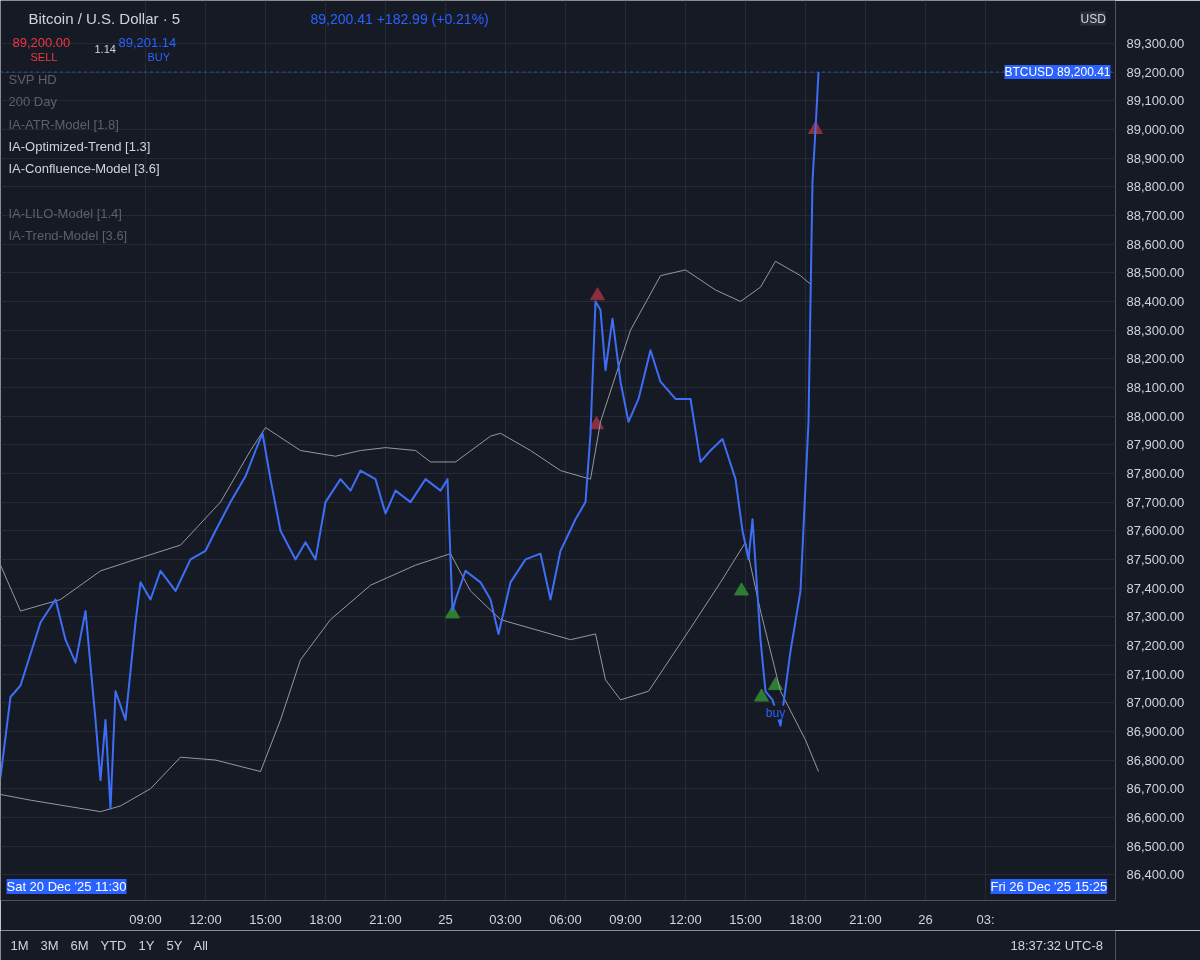  Describe the element at coordinates (1155, 502) in the screenshot. I see `y-tick-label: 87,700.00` at that location.